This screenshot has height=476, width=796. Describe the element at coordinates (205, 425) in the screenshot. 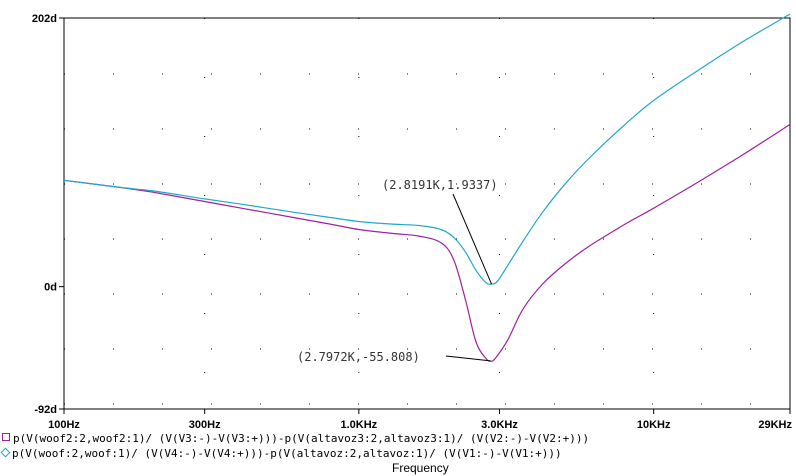

I see `x-tick-label: 300Hz` at that location.